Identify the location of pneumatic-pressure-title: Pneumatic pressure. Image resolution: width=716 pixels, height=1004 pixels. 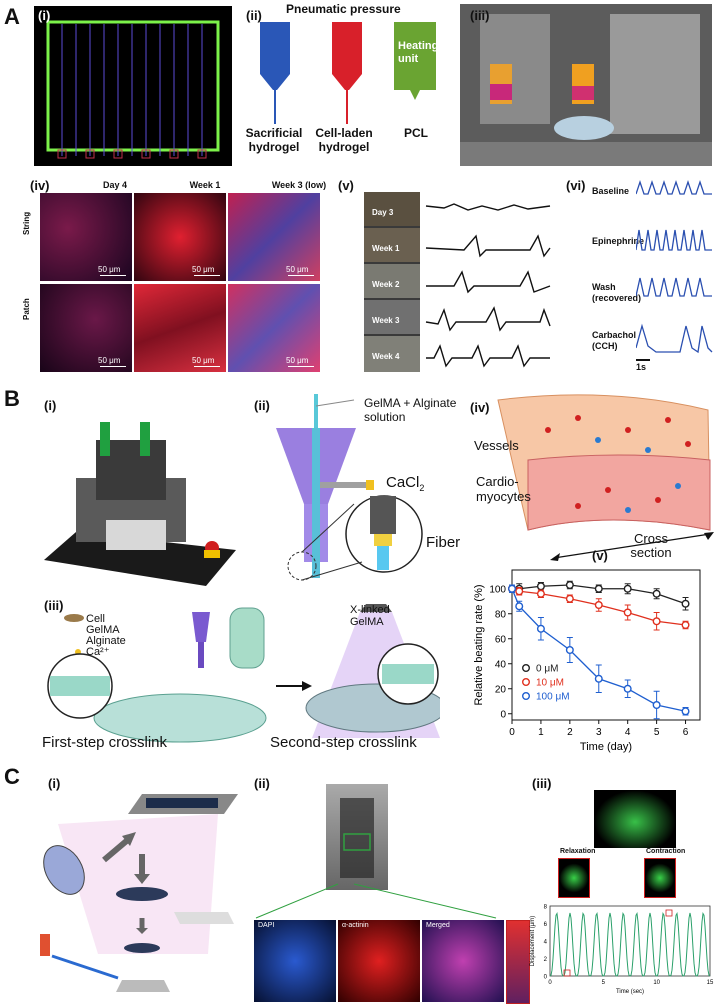
(343, 9).